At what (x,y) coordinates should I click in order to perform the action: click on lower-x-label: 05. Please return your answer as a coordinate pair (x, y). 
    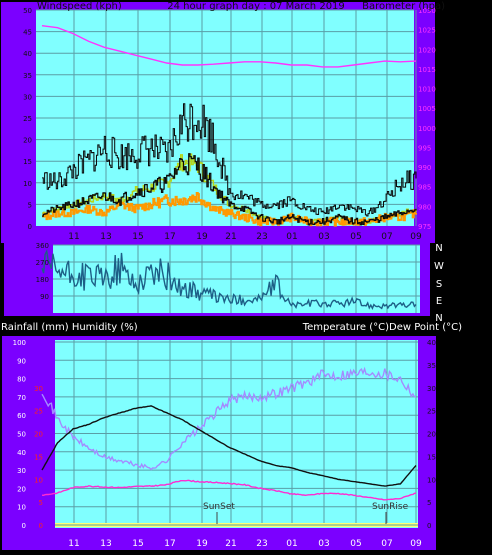
    Looking at the image, I should click on (355, 544).